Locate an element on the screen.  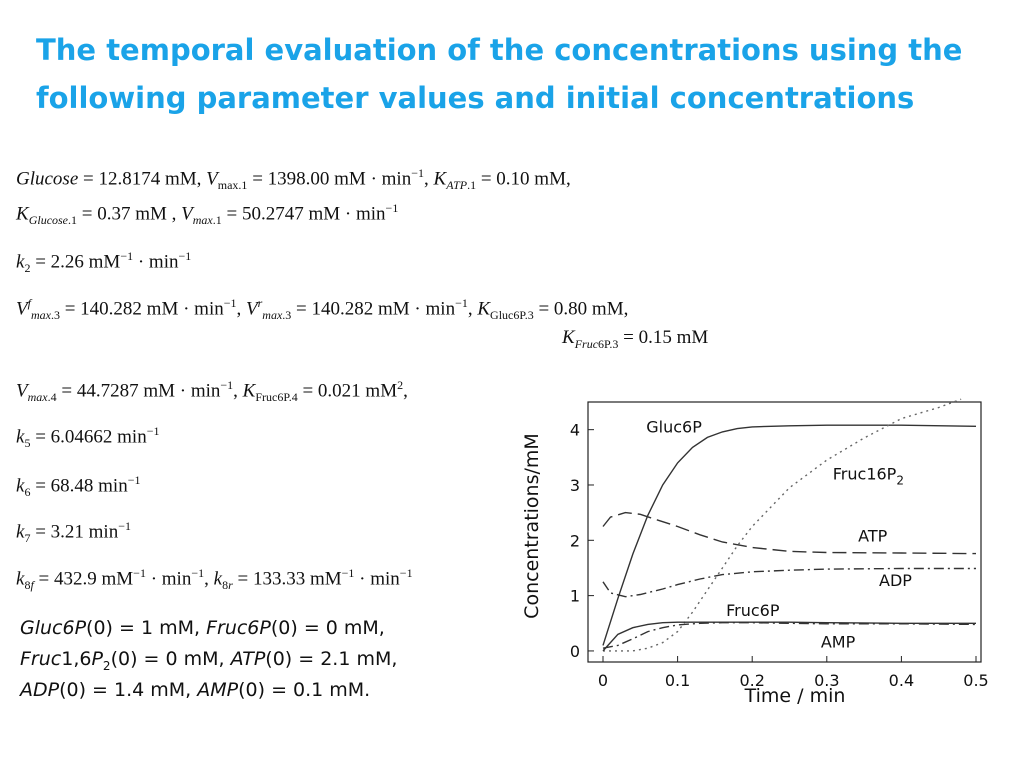
x-axis-label: Time / min is located at coordinates (795, 696).